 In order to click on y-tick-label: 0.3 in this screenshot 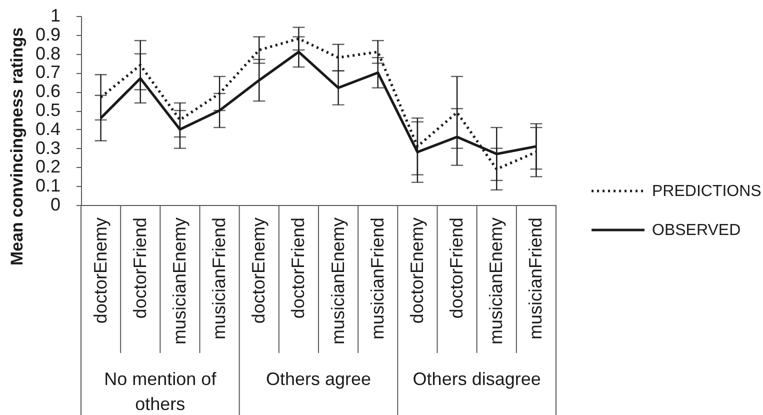, I will do `click(47, 148)`.